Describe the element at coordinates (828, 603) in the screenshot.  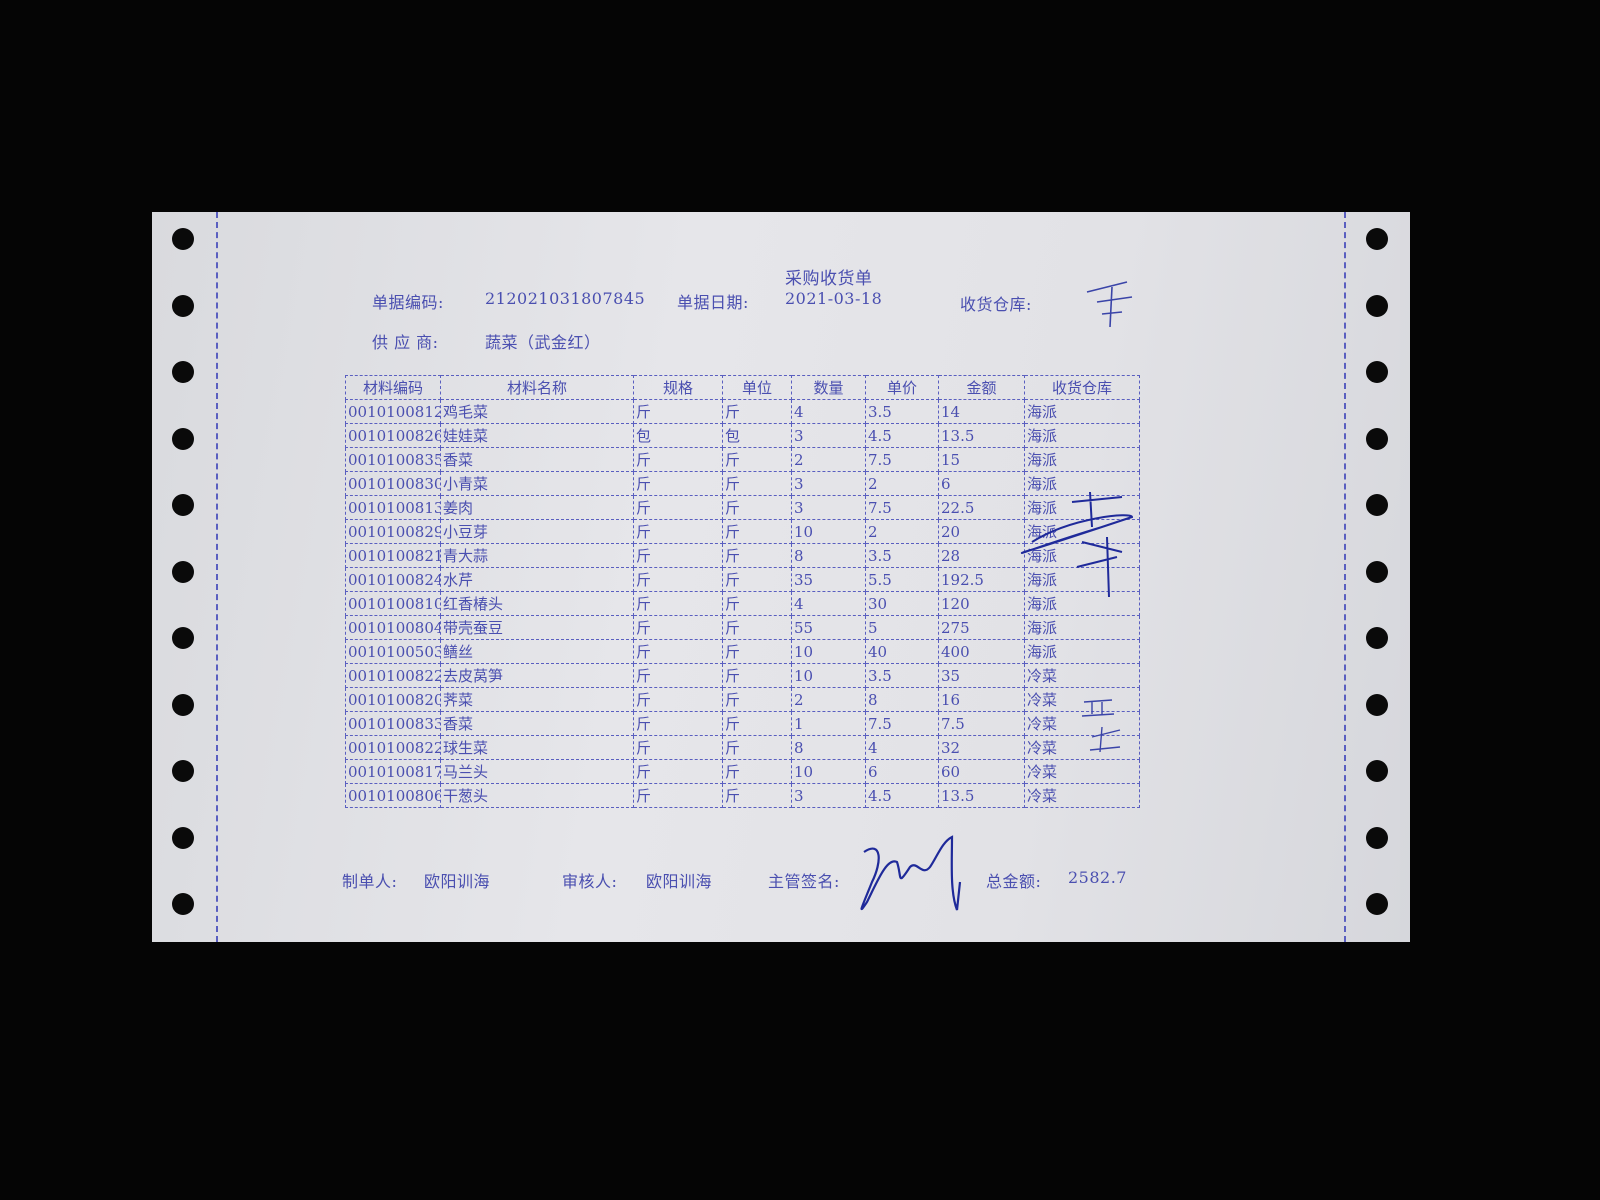
I see `table-cell: 4` at that location.